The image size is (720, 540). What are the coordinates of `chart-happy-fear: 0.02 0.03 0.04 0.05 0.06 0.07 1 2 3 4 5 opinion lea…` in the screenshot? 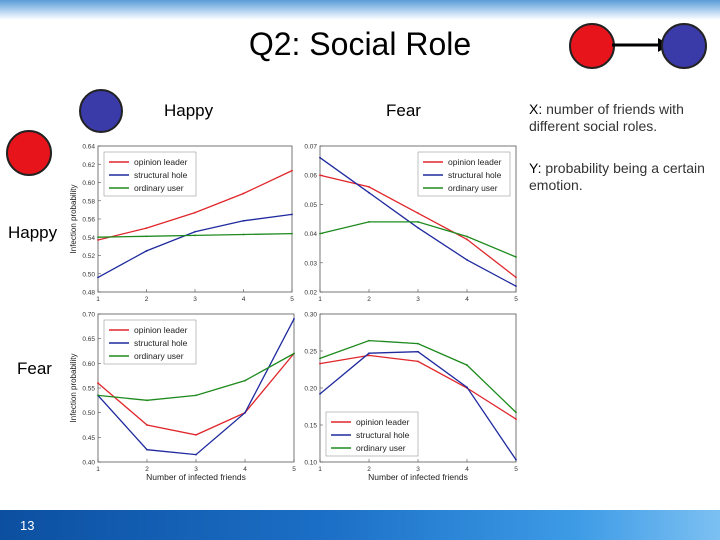 It's located at (411, 224).